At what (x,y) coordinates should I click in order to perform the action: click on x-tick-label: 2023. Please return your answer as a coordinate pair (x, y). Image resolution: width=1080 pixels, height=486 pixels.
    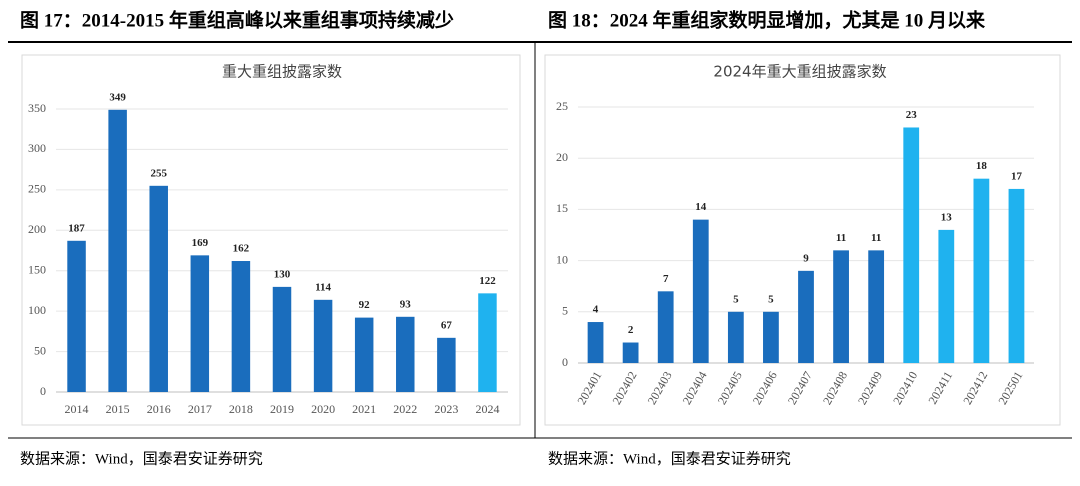
    Looking at the image, I should click on (446, 409).